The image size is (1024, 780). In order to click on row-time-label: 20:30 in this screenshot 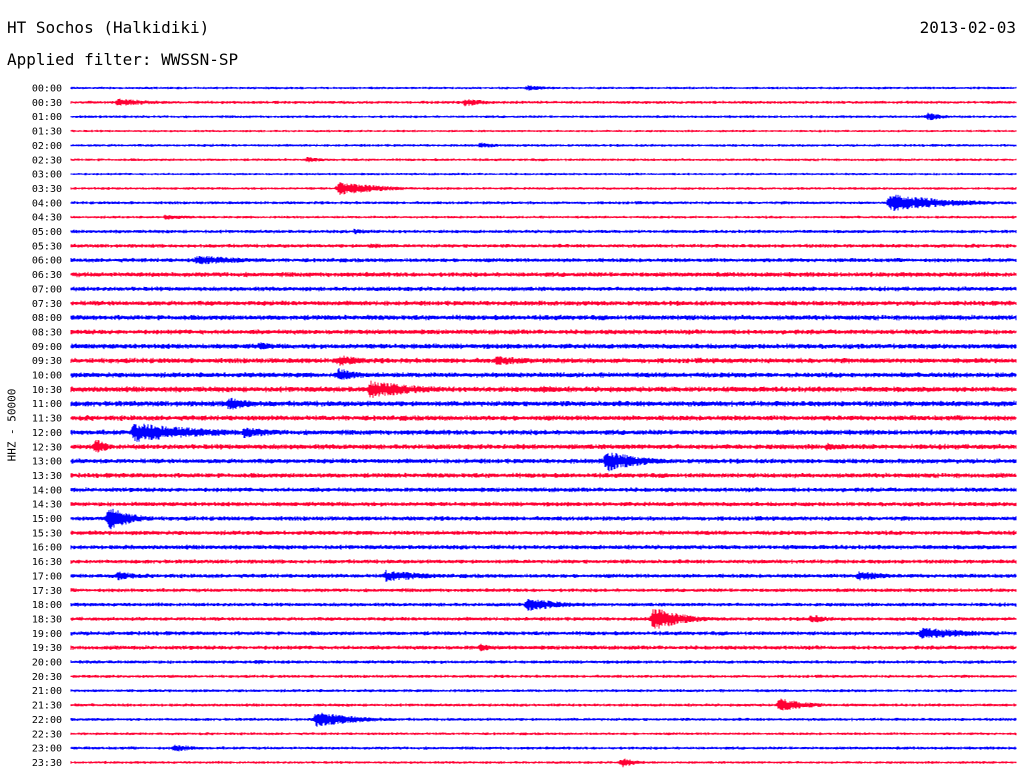, I will do `click(47, 677)`.